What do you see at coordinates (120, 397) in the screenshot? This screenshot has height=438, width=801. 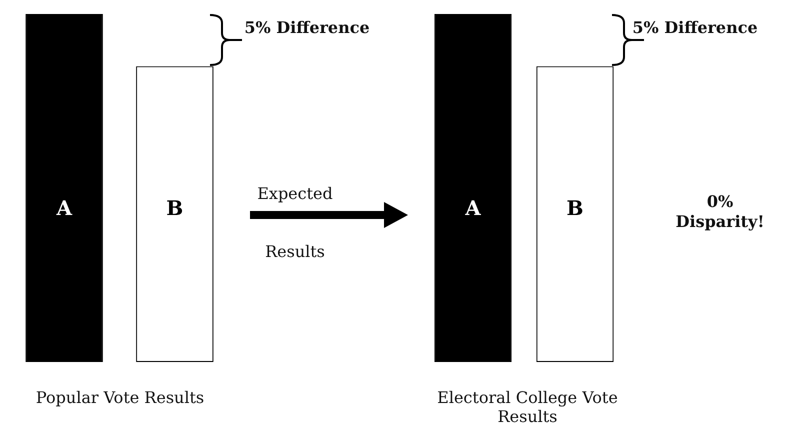 I see `x-axis-title: Popular Vote Results` at bounding box center [120, 397].